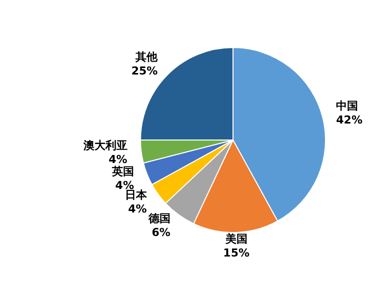  What do you see at coordinates (122, 171) in the screenshot?
I see `slice-label: 英国` at bounding box center [122, 171].